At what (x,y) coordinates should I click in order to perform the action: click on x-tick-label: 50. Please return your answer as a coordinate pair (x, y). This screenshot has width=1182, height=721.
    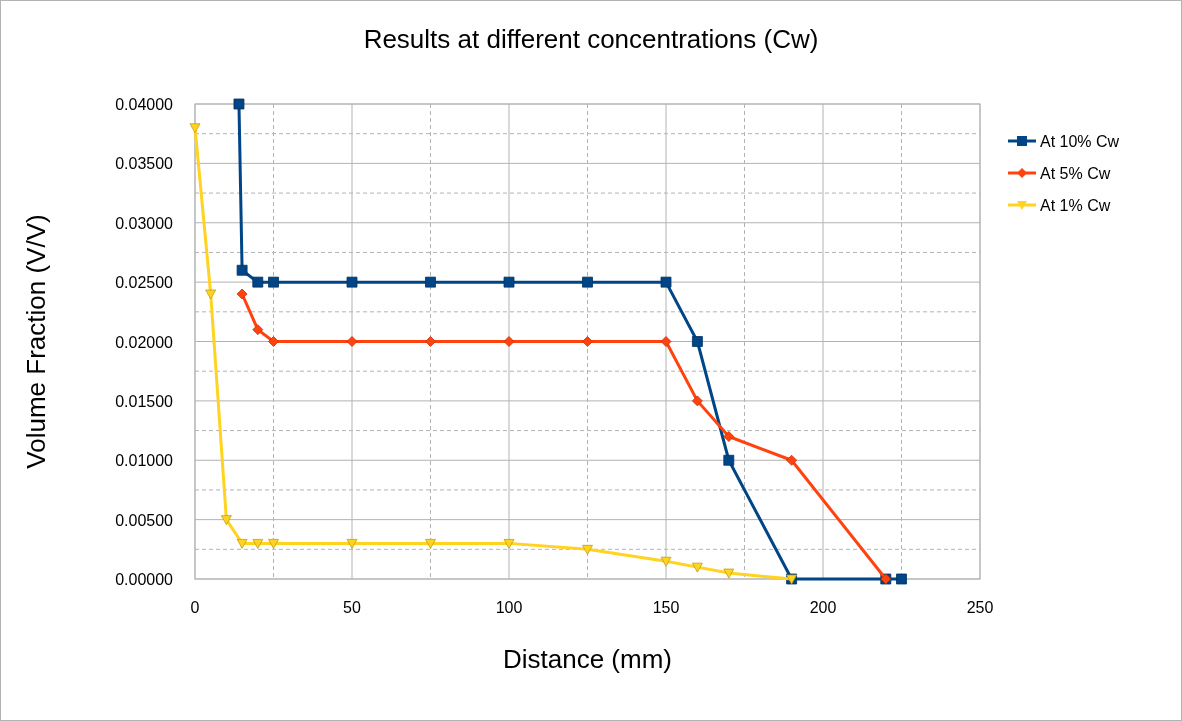
    Looking at the image, I should click on (352, 607).